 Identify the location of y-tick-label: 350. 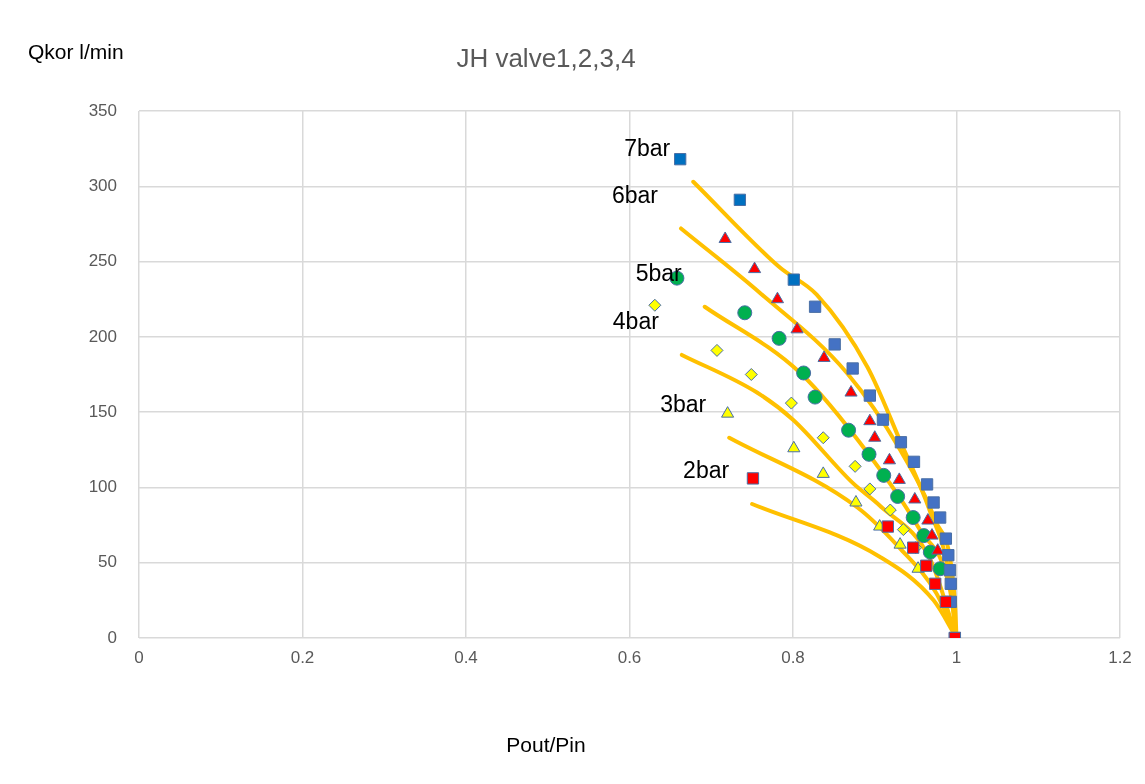
(102, 110).